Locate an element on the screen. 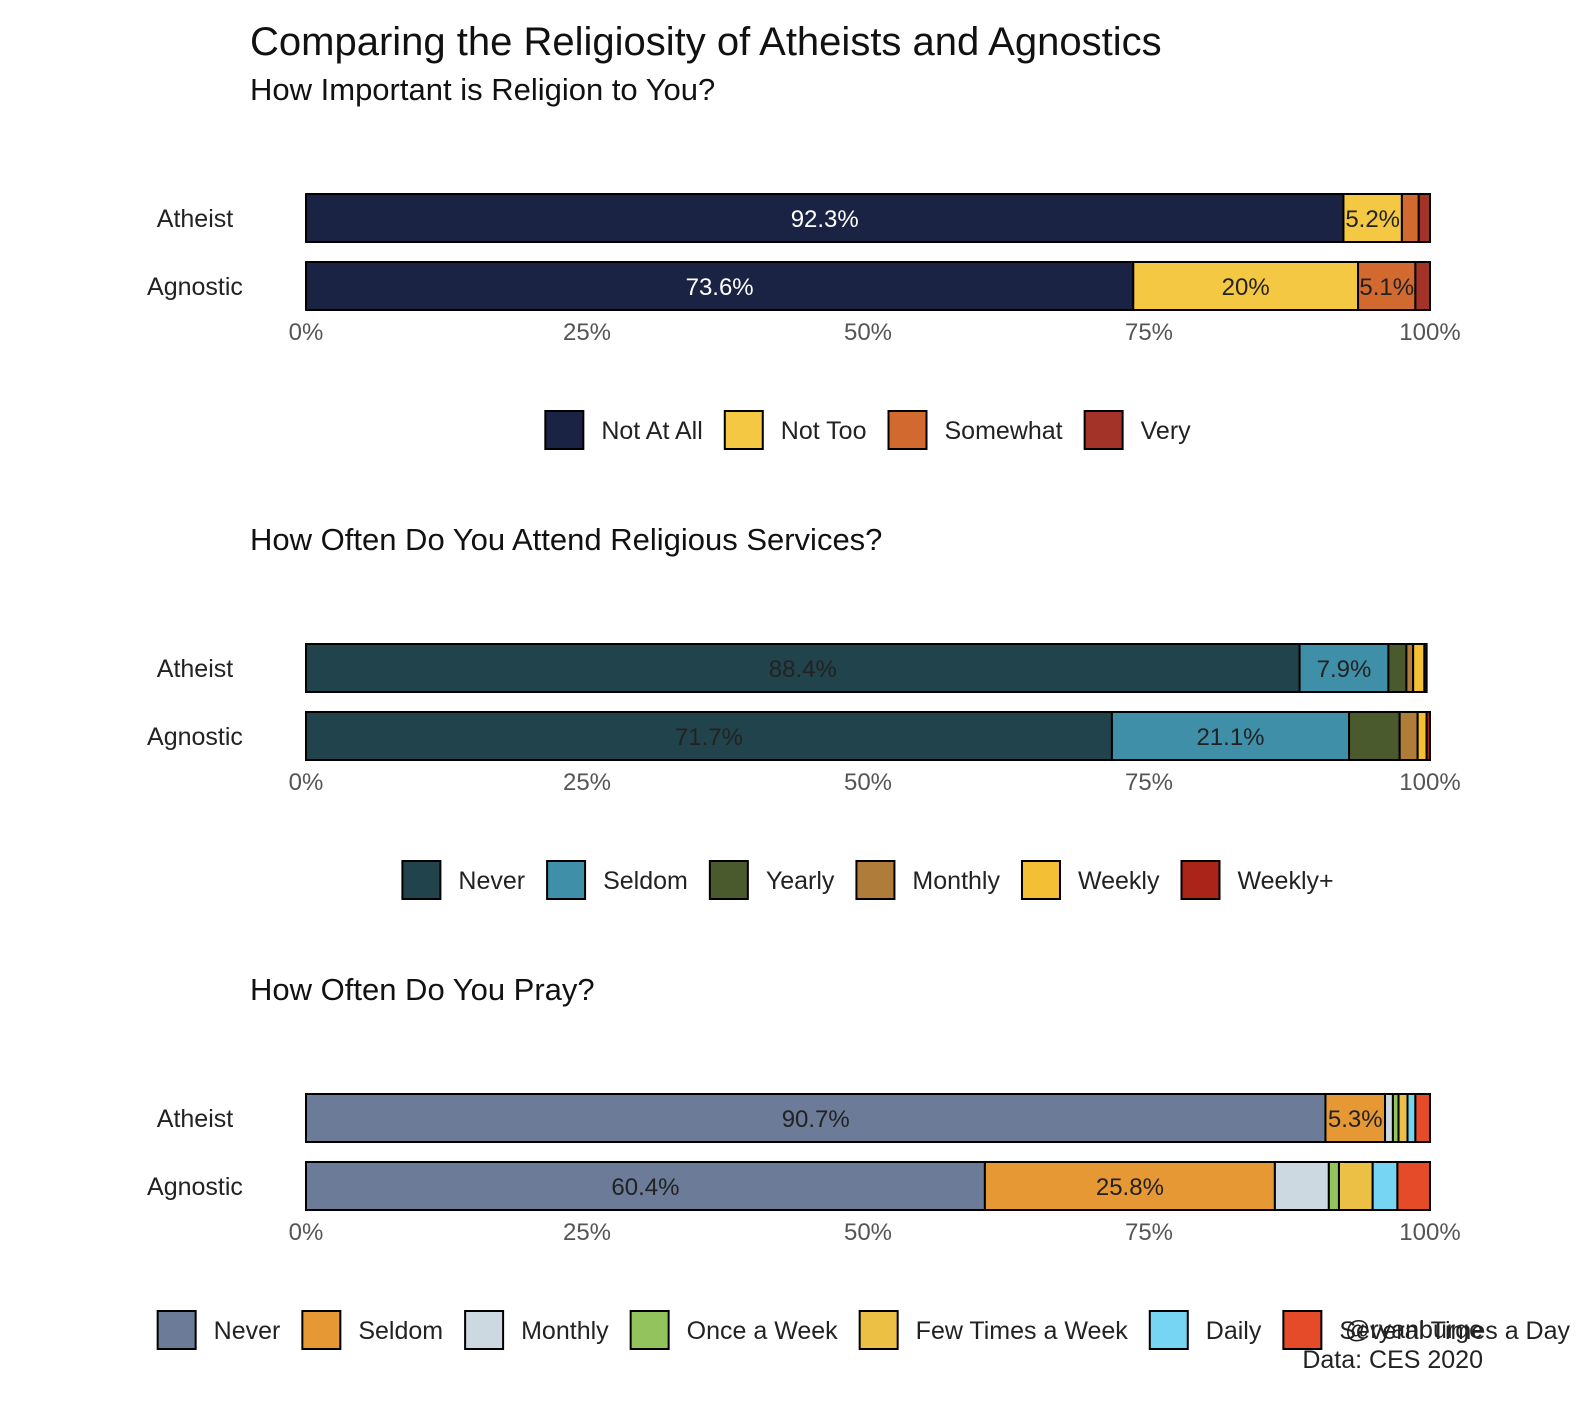 Image resolution: width=1590 pixels, height=1414 pixels. legend-label-yearly: Yearly is located at coordinates (800, 881).